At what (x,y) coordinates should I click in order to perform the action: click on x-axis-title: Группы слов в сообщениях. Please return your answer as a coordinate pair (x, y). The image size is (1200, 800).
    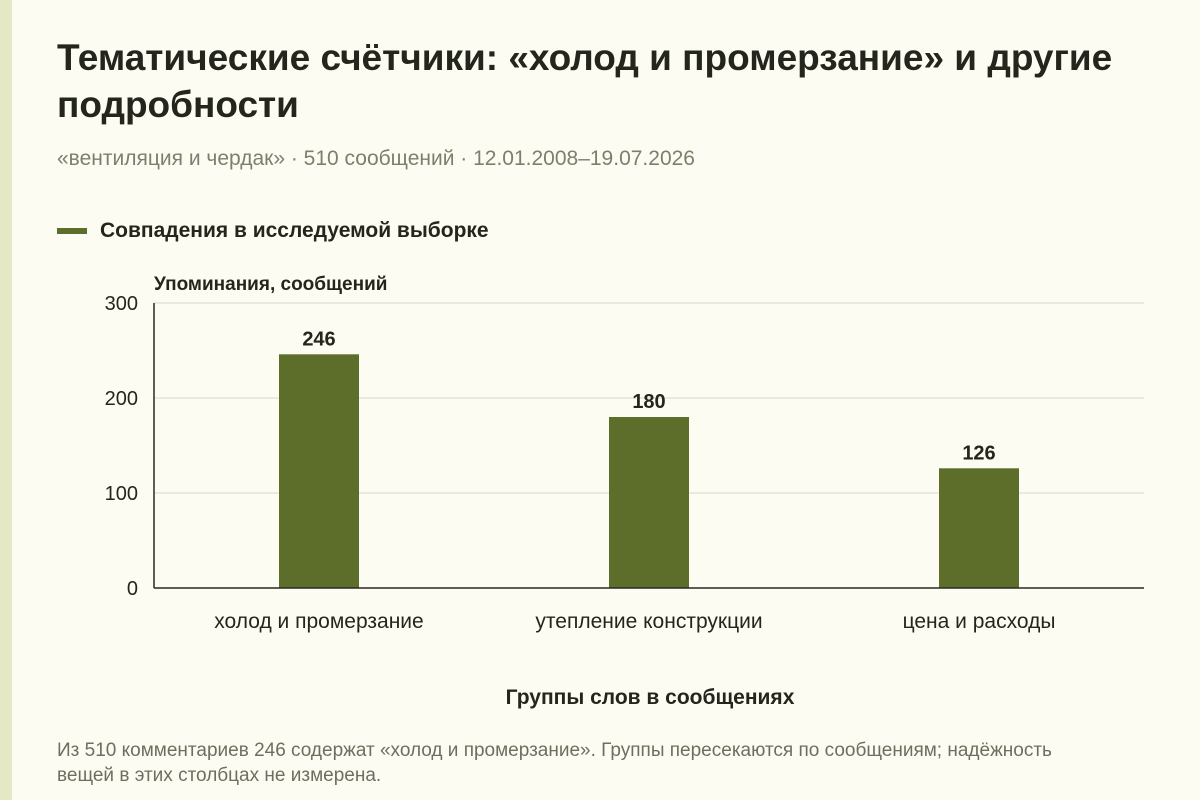
    Looking at the image, I should click on (650, 697).